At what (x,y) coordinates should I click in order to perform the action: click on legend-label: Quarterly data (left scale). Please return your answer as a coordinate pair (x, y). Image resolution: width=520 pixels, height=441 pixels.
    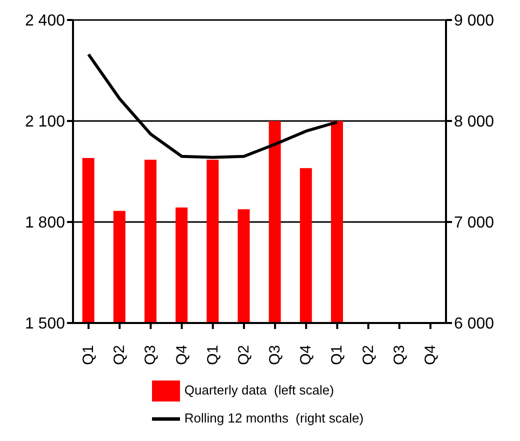
    Looking at the image, I should click on (259, 390).